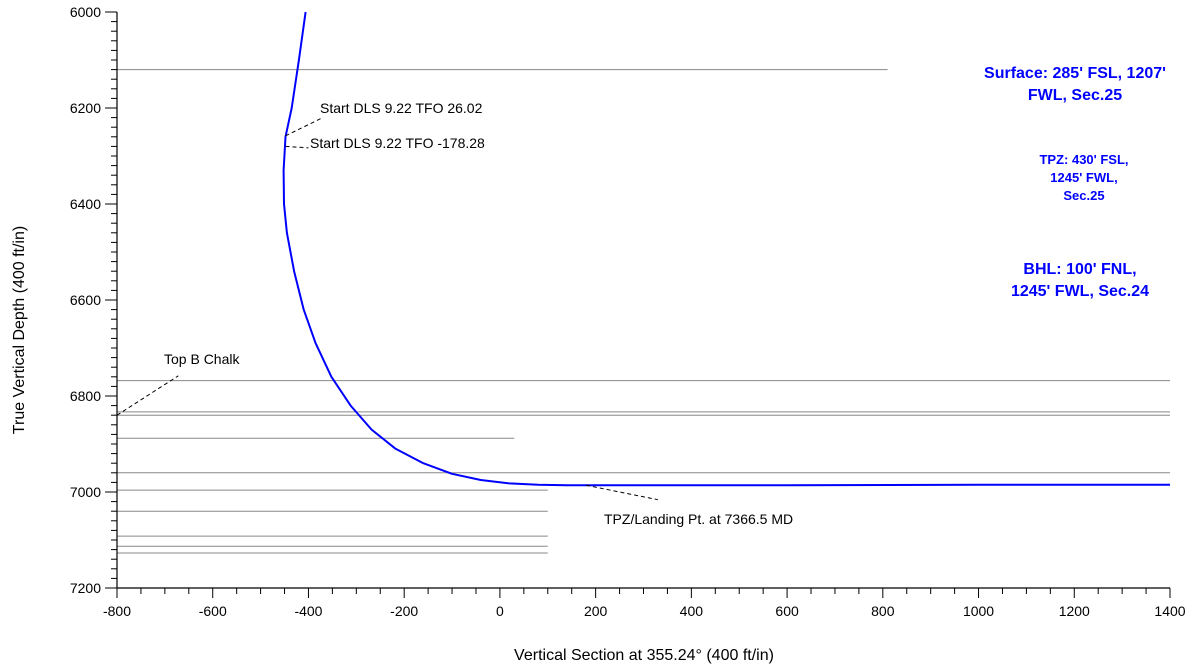  I want to click on x-tick-label: 1000, so click(978, 611).